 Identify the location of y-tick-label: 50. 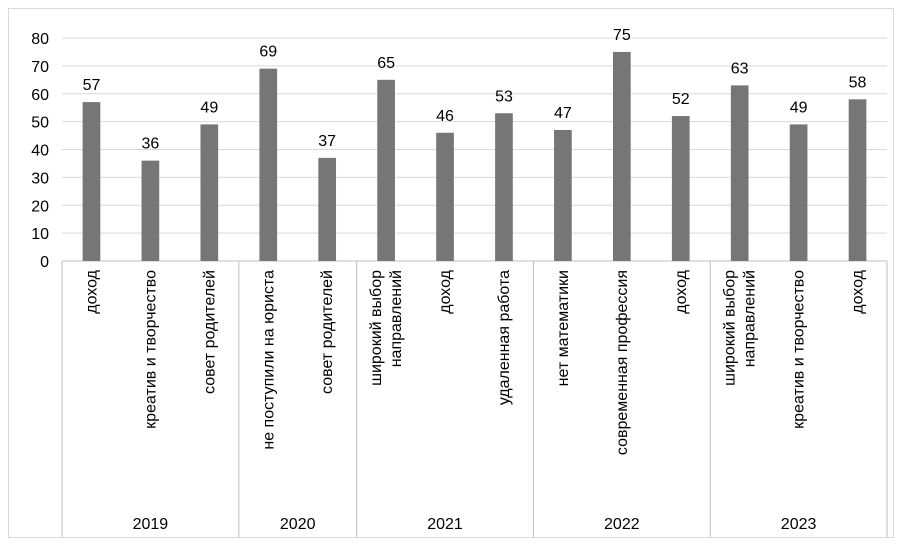
(40, 123).